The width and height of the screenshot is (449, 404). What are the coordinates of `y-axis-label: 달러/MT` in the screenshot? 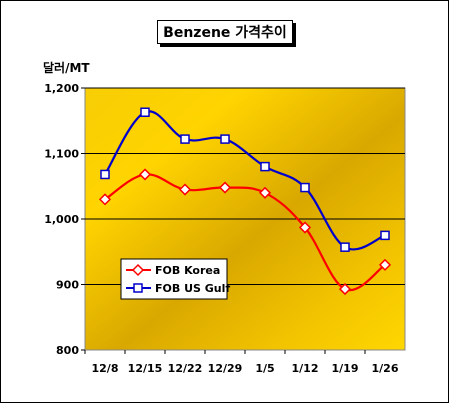 It's located at (66, 68).